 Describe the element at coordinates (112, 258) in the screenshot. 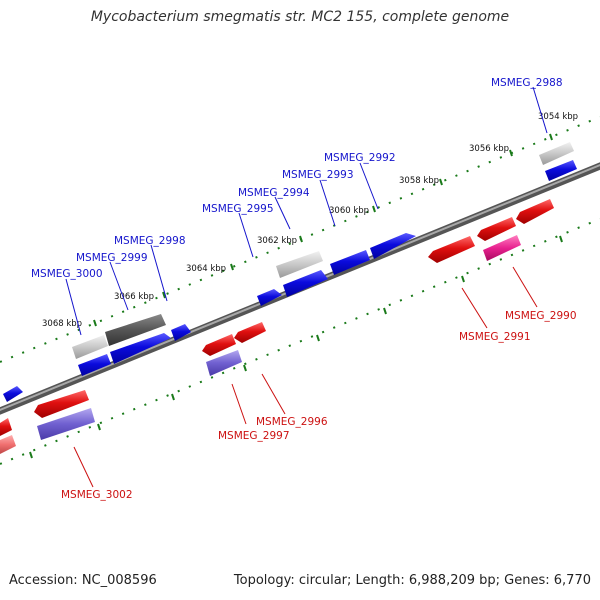

I see `gene-label-msmeg-2999: MSMEG_2999` at that location.